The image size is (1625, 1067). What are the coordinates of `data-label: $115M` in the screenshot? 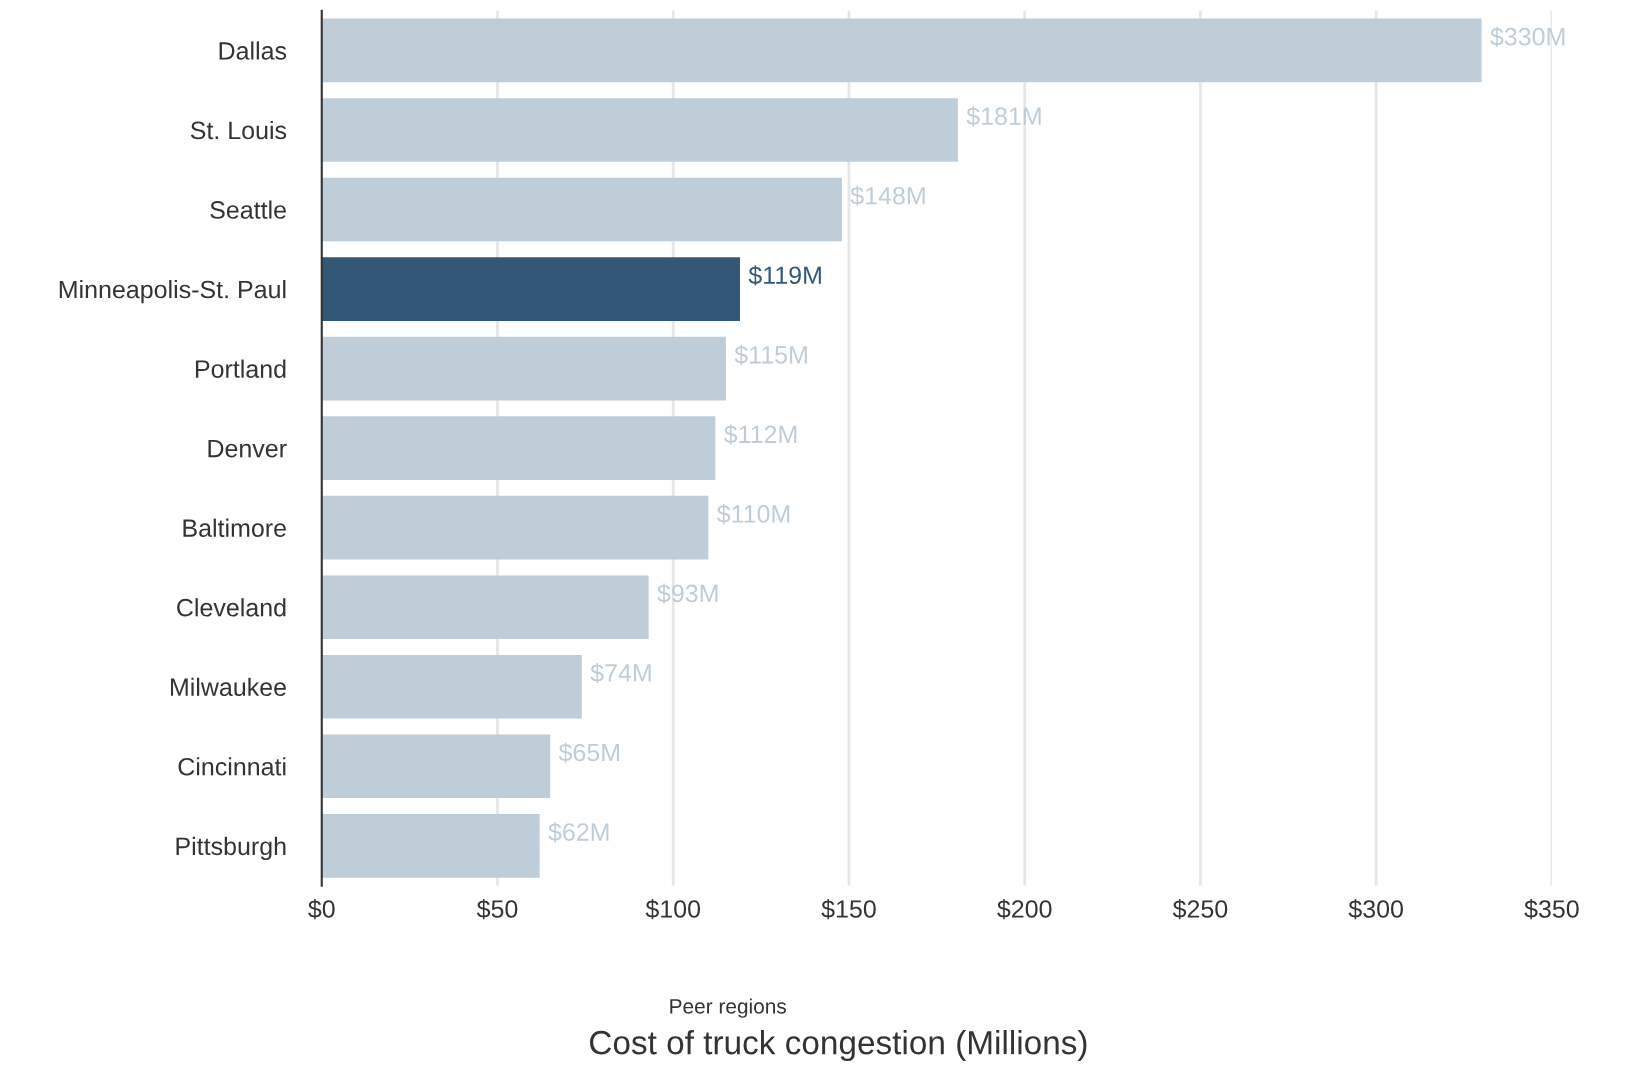 It's located at (770, 355).